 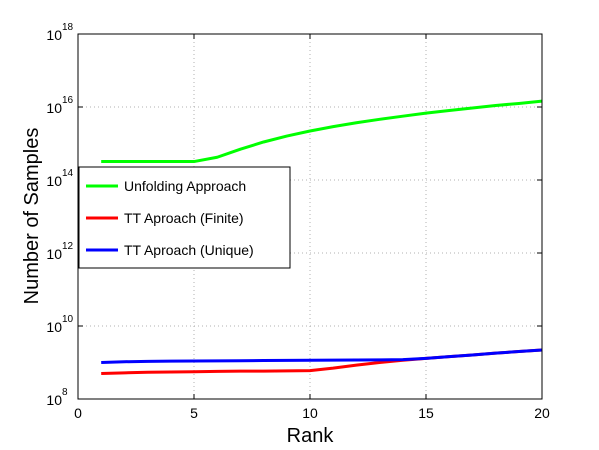 I want to click on legend-label: TT Aproach (Finite), so click(x=184, y=218).